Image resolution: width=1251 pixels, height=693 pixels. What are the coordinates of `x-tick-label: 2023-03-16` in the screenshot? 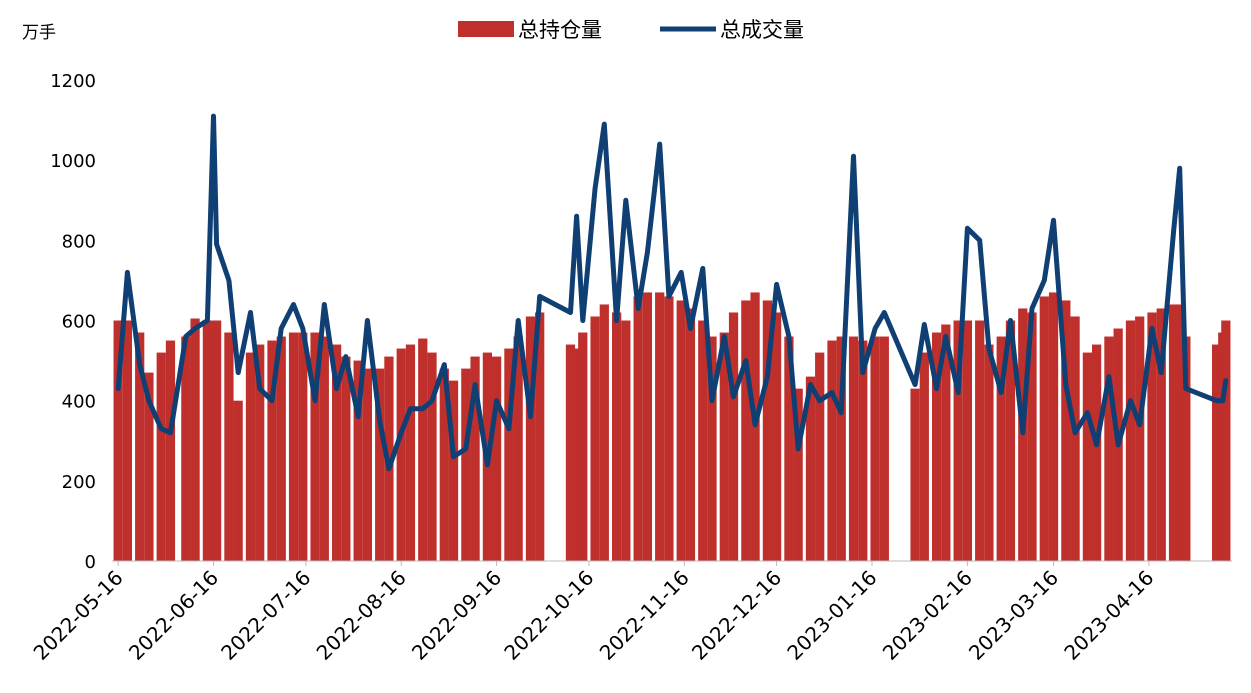 It's located at (1013, 615).